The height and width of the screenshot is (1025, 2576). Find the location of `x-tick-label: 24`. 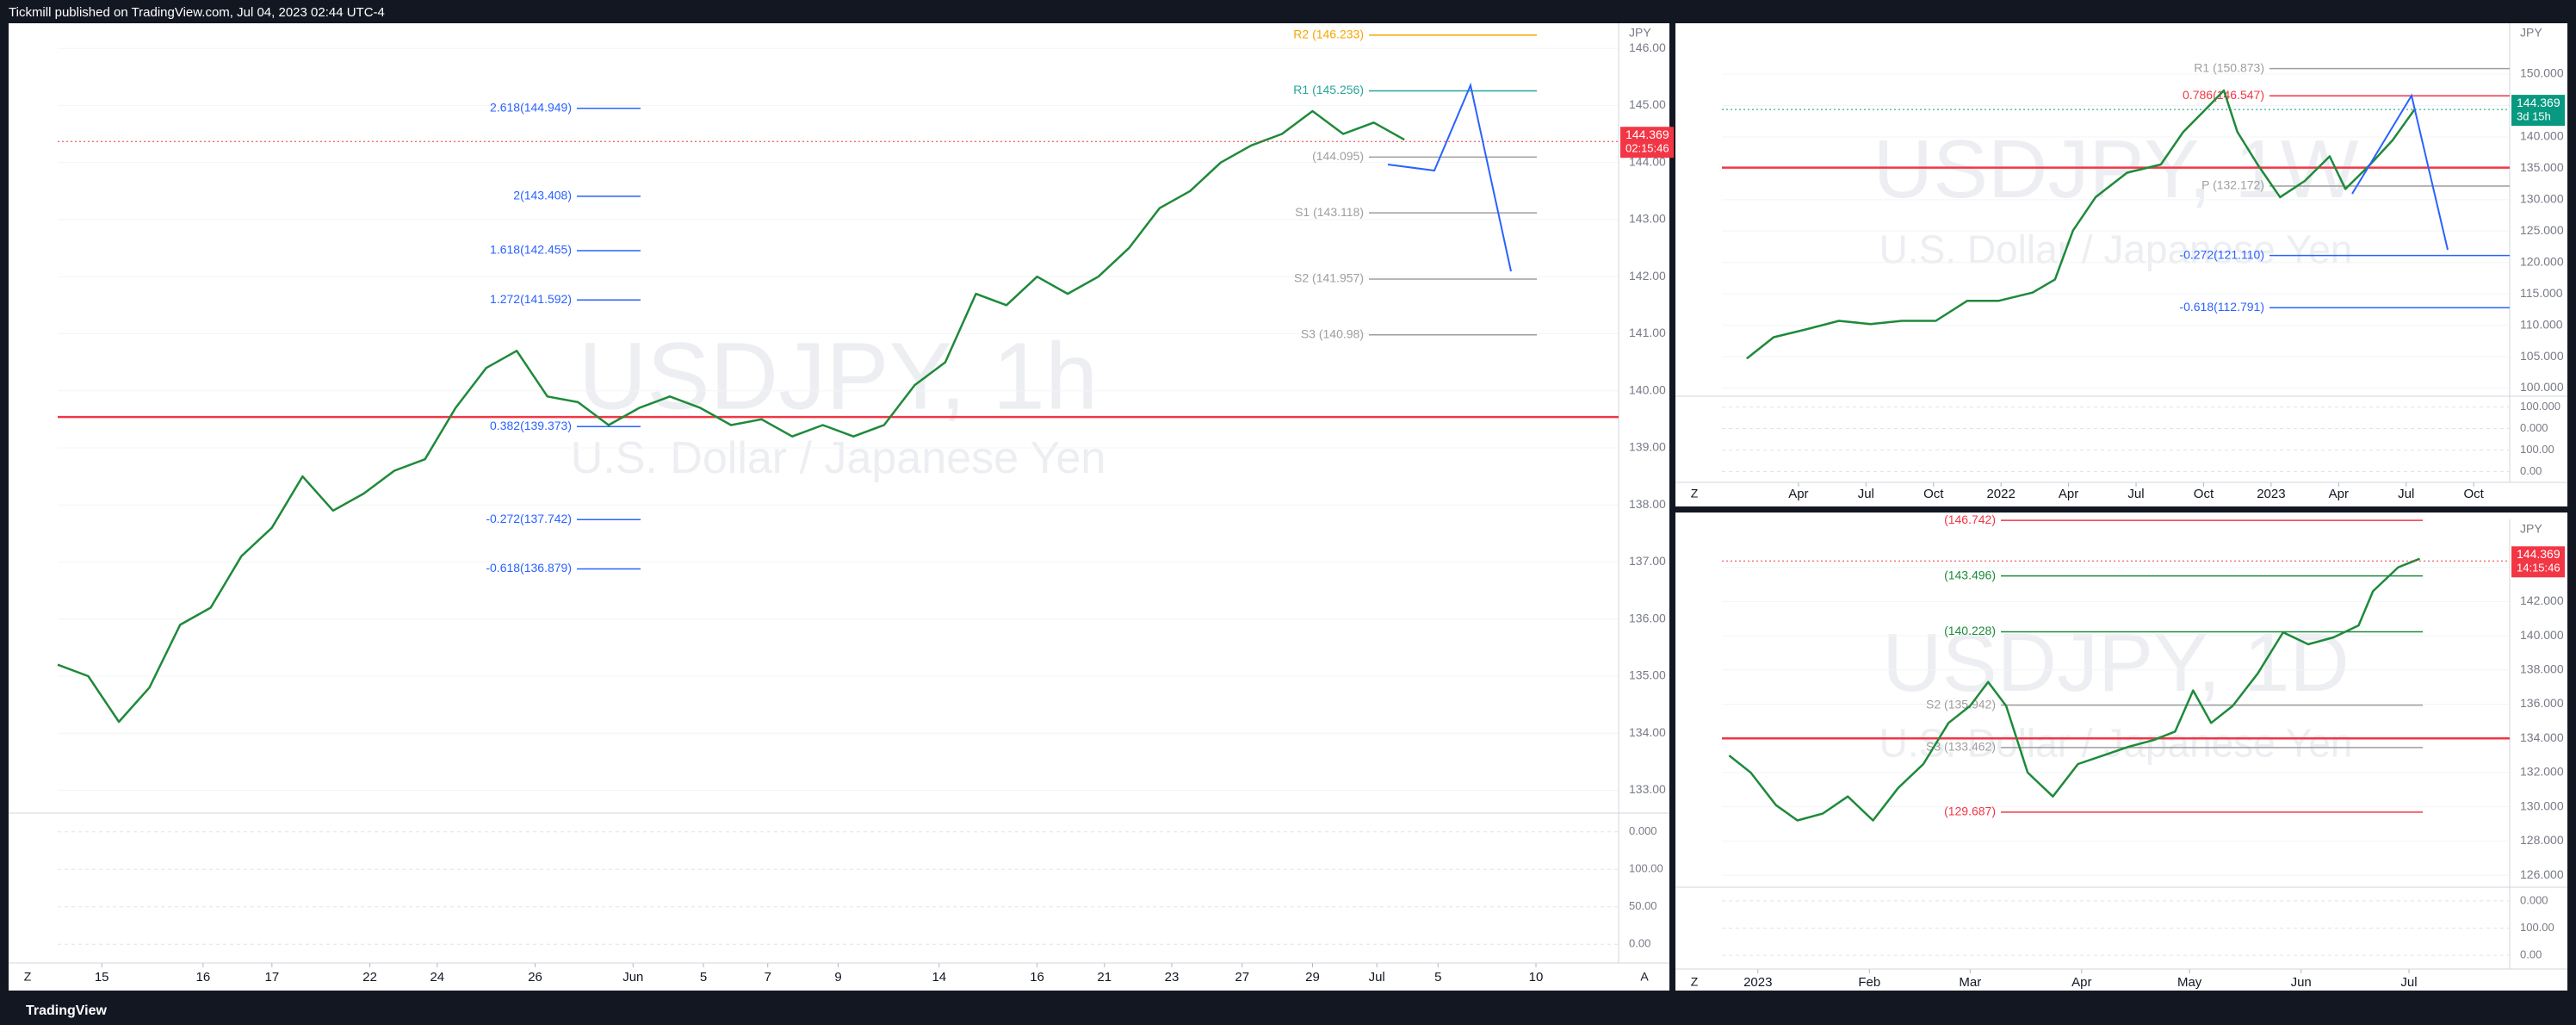

x-tick-label: 24 is located at coordinates (437, 977).